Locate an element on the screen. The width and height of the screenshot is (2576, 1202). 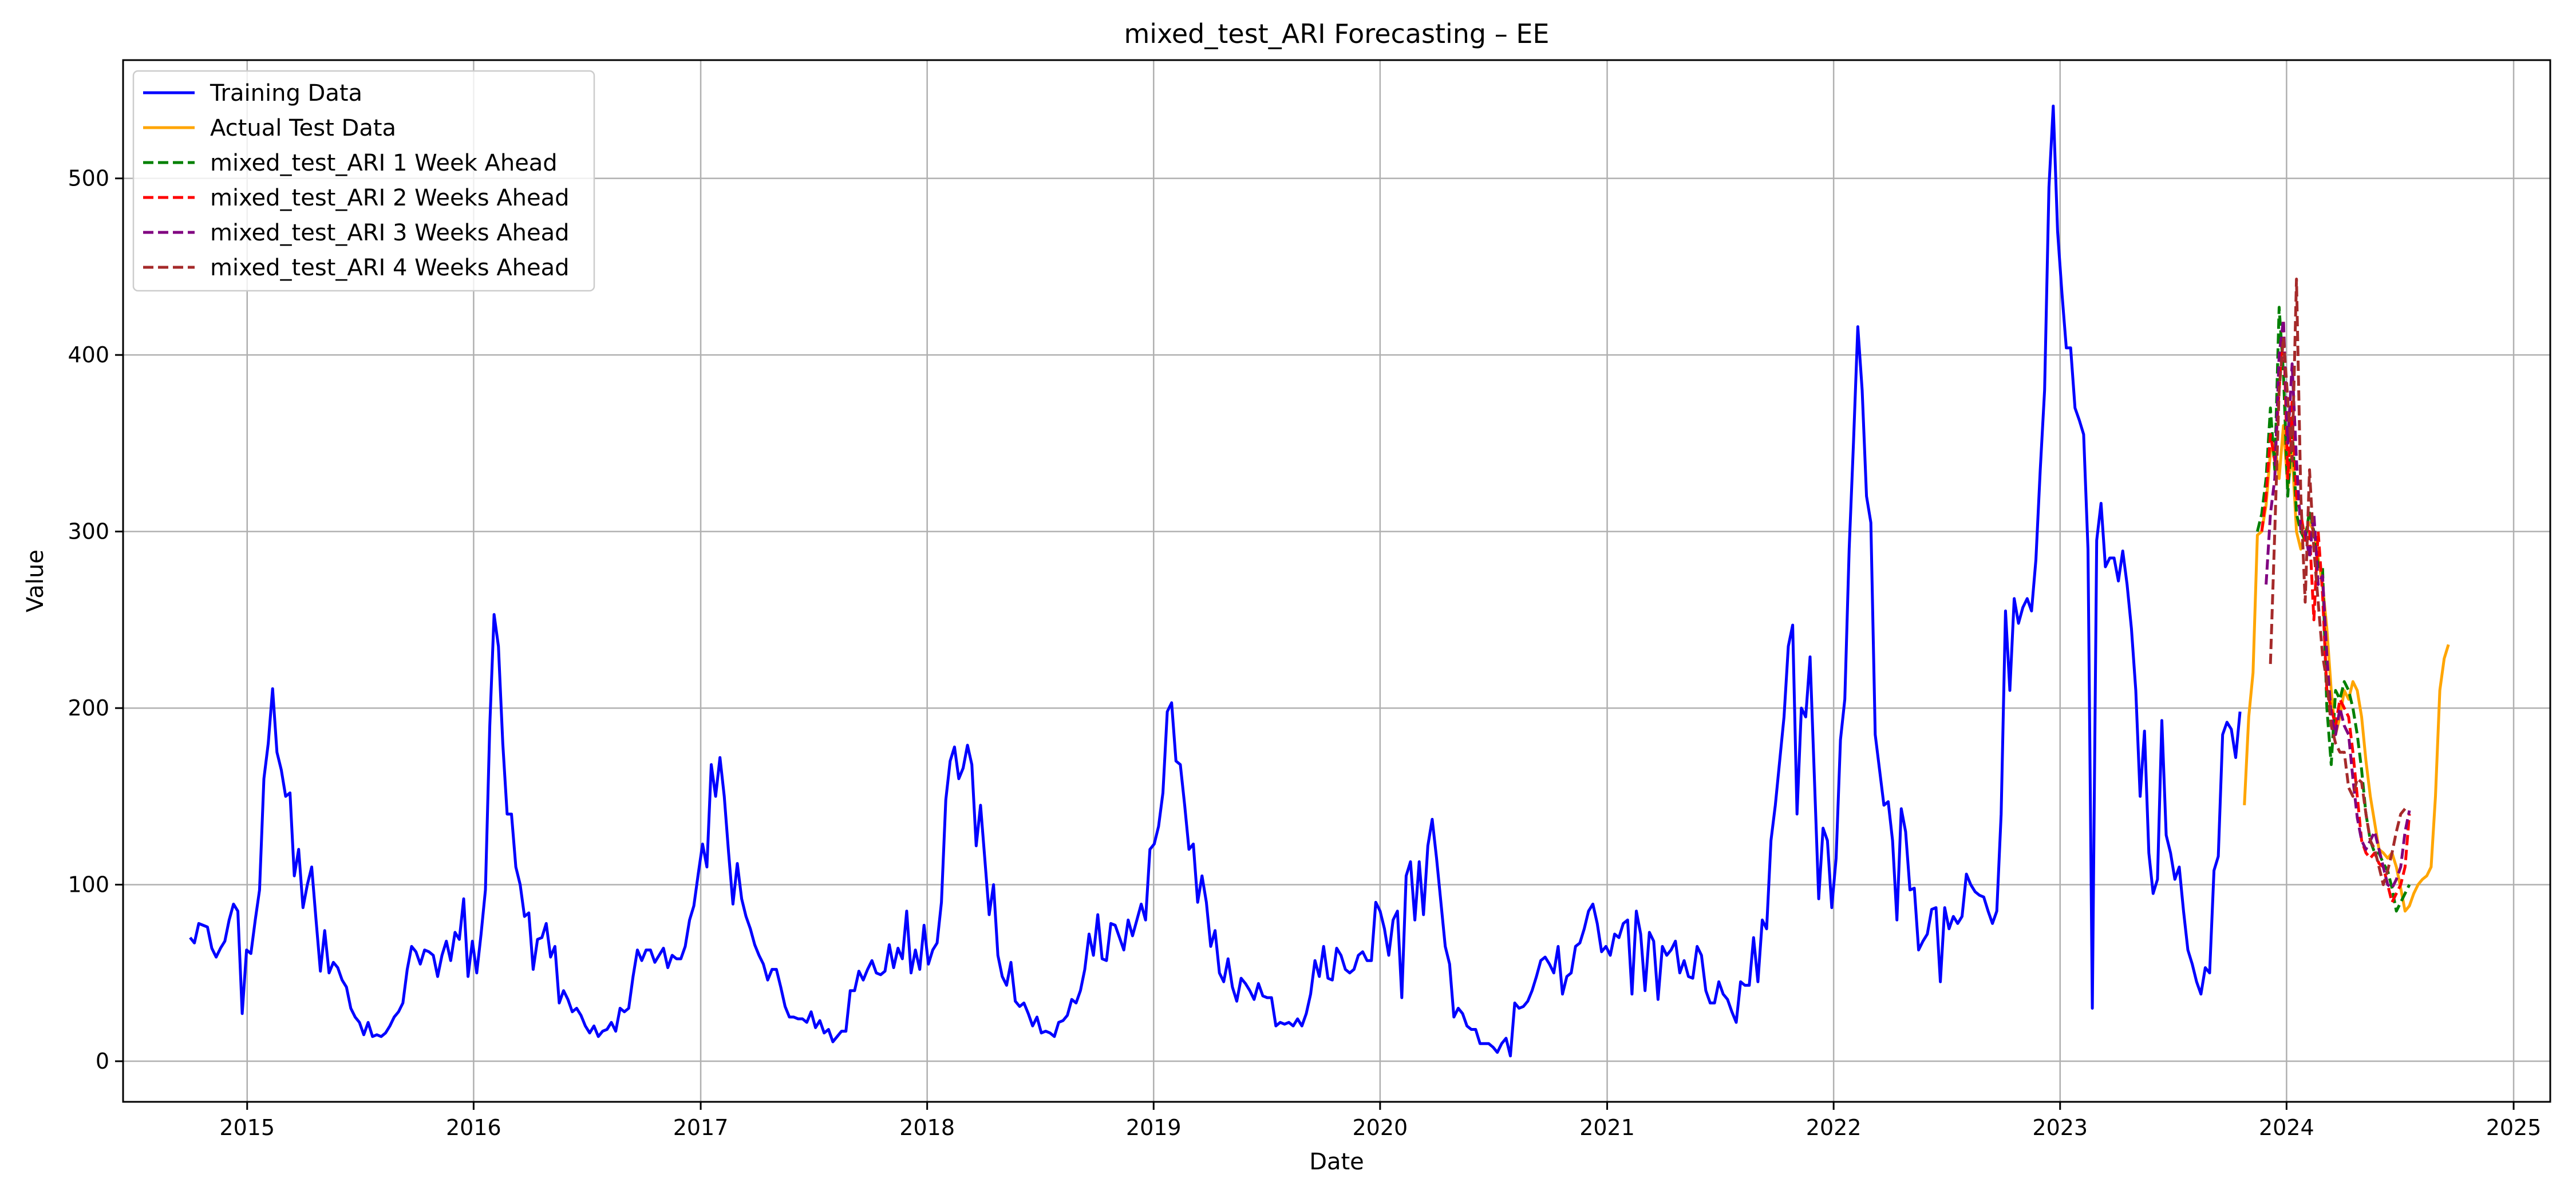
x-tick-label: 2015 is located at coordinates (247, 1127).